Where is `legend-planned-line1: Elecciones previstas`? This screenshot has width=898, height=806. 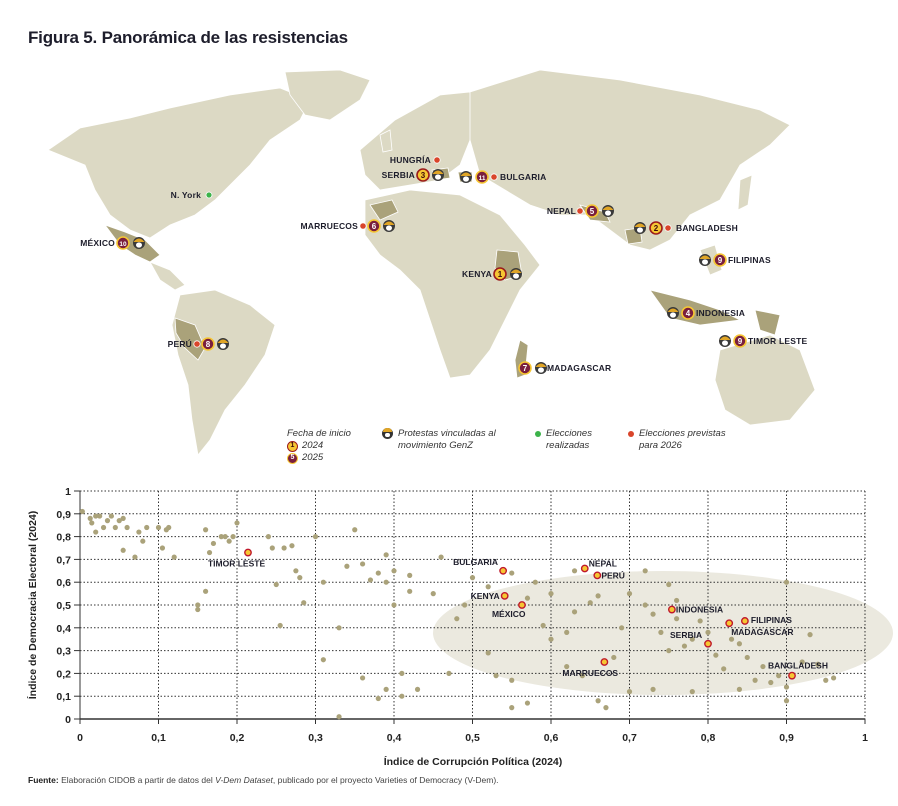 legend-planned-line1: Elecciones previstas is located at coordinates (682, 433).